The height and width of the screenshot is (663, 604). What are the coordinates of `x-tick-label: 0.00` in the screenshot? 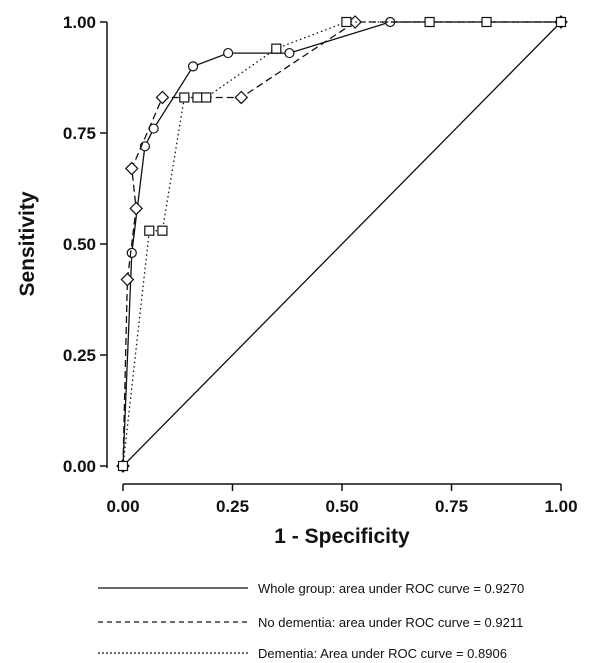 It's located at (122, 506).